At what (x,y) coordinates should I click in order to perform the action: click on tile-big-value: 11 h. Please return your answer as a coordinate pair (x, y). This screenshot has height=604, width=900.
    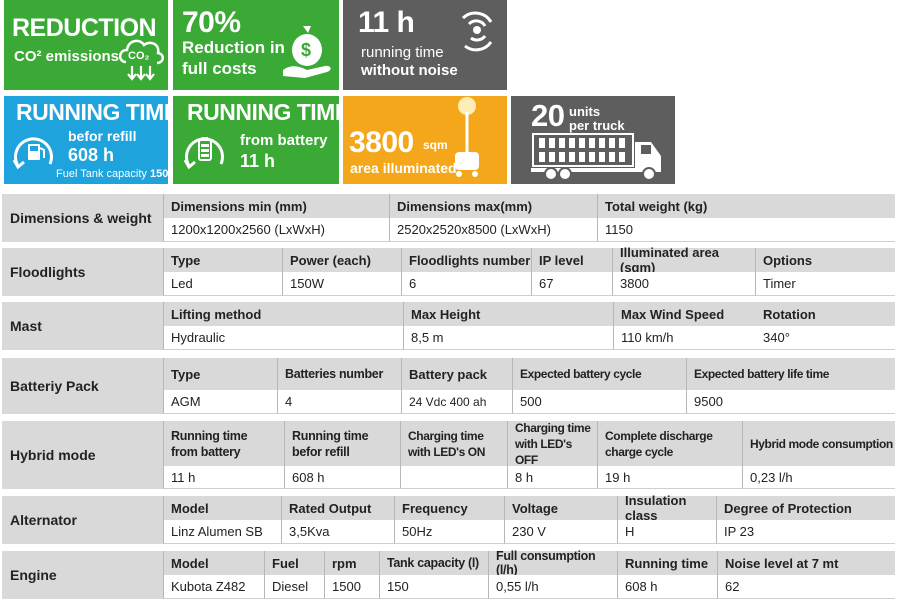
    Looking at the image, I should click on (386, 22).